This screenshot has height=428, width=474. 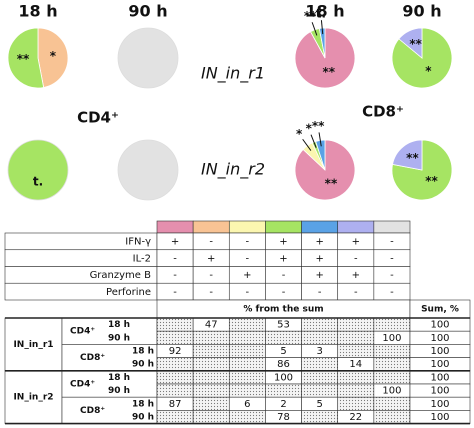 I want to click on cell-type: CD4⁺, so click(x=82, y=332).